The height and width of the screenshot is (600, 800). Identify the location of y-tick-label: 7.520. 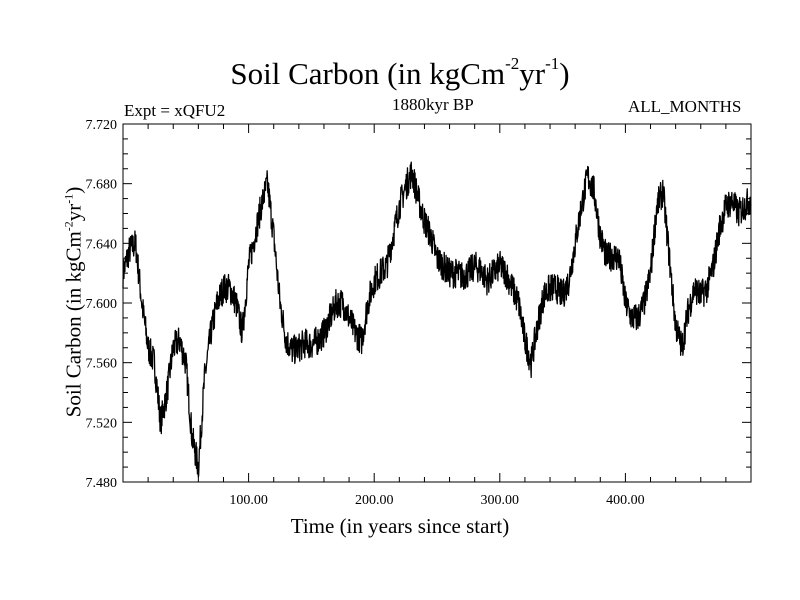
(102, 423).